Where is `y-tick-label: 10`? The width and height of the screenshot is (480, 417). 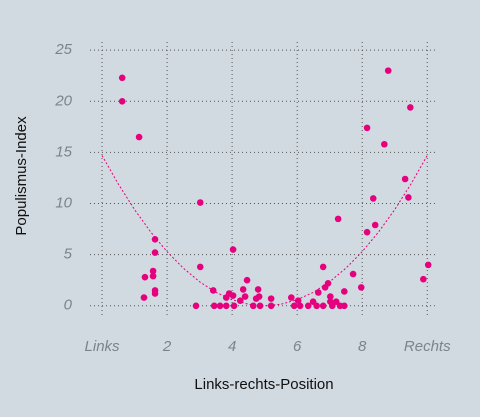
y-tick-label: 10 is located at coordinates (63, 203).